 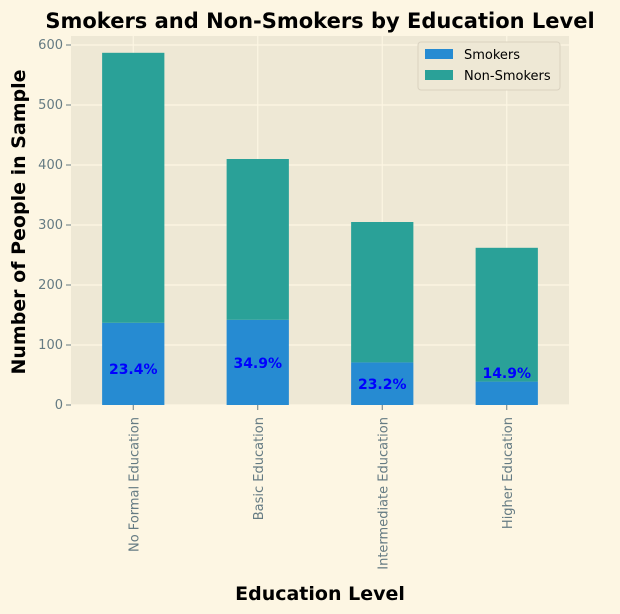 What do you see at coordinates (259, 468) in the screenshot?
I see `x-tick-label: Basic Education` at bounding box center [259, 468].